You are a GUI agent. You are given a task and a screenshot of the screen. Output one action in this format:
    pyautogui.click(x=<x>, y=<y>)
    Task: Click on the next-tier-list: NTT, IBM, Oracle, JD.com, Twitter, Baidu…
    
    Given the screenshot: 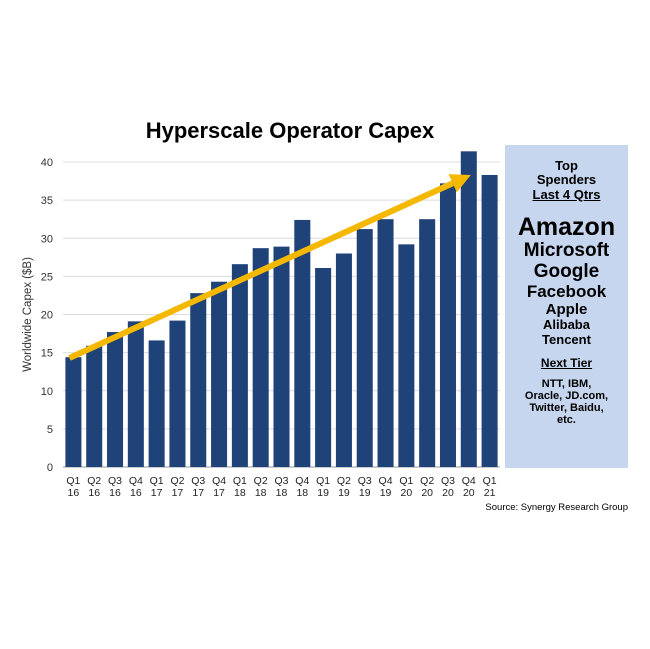 What is the action you would take?
    pyautogui.click(x=566, y=402)
    